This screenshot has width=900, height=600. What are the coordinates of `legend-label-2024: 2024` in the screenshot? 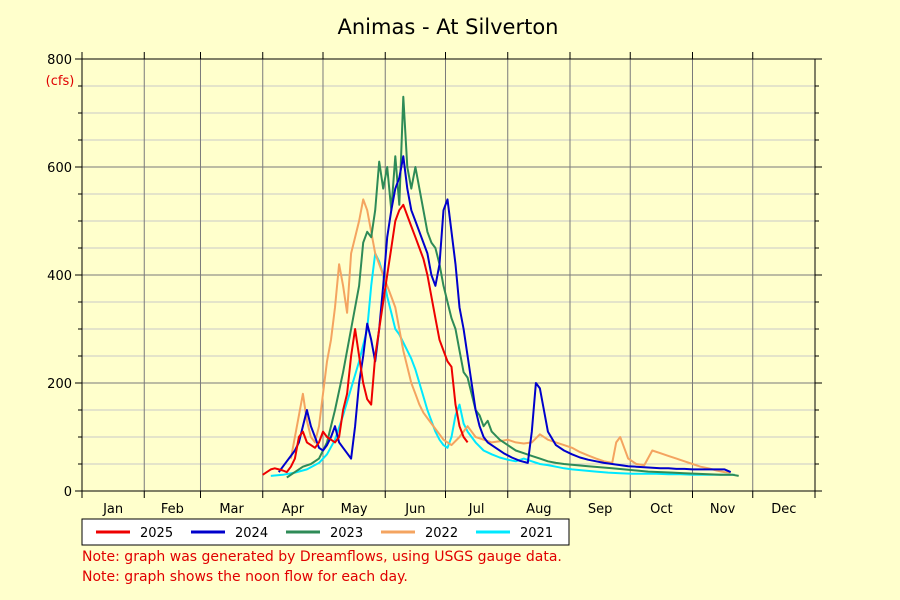 It's located at (251, 533).